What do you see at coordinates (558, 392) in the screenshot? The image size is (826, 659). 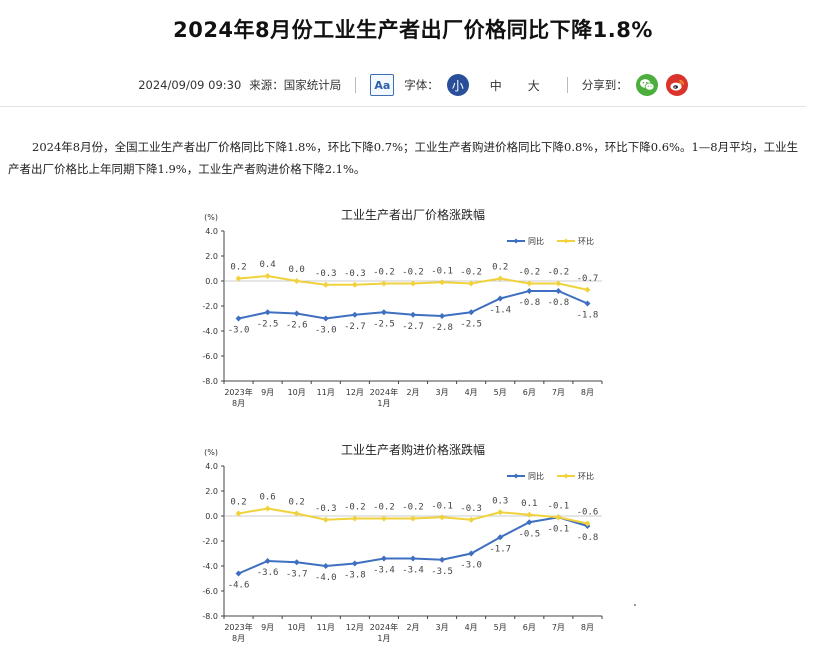 I see `chart1-x-tick-label: 7月` at bounding box center [558, 392].